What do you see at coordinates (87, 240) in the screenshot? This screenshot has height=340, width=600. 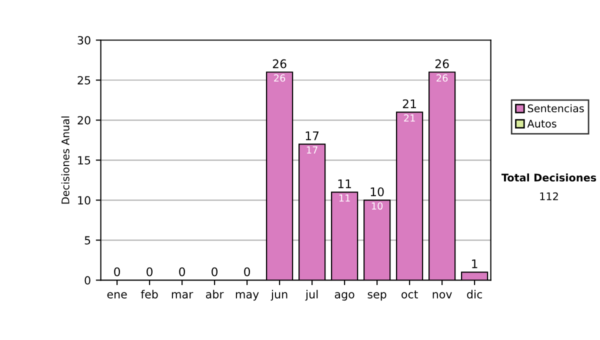 I see `y-tick-label: 5` at bounding box center [87, 240].